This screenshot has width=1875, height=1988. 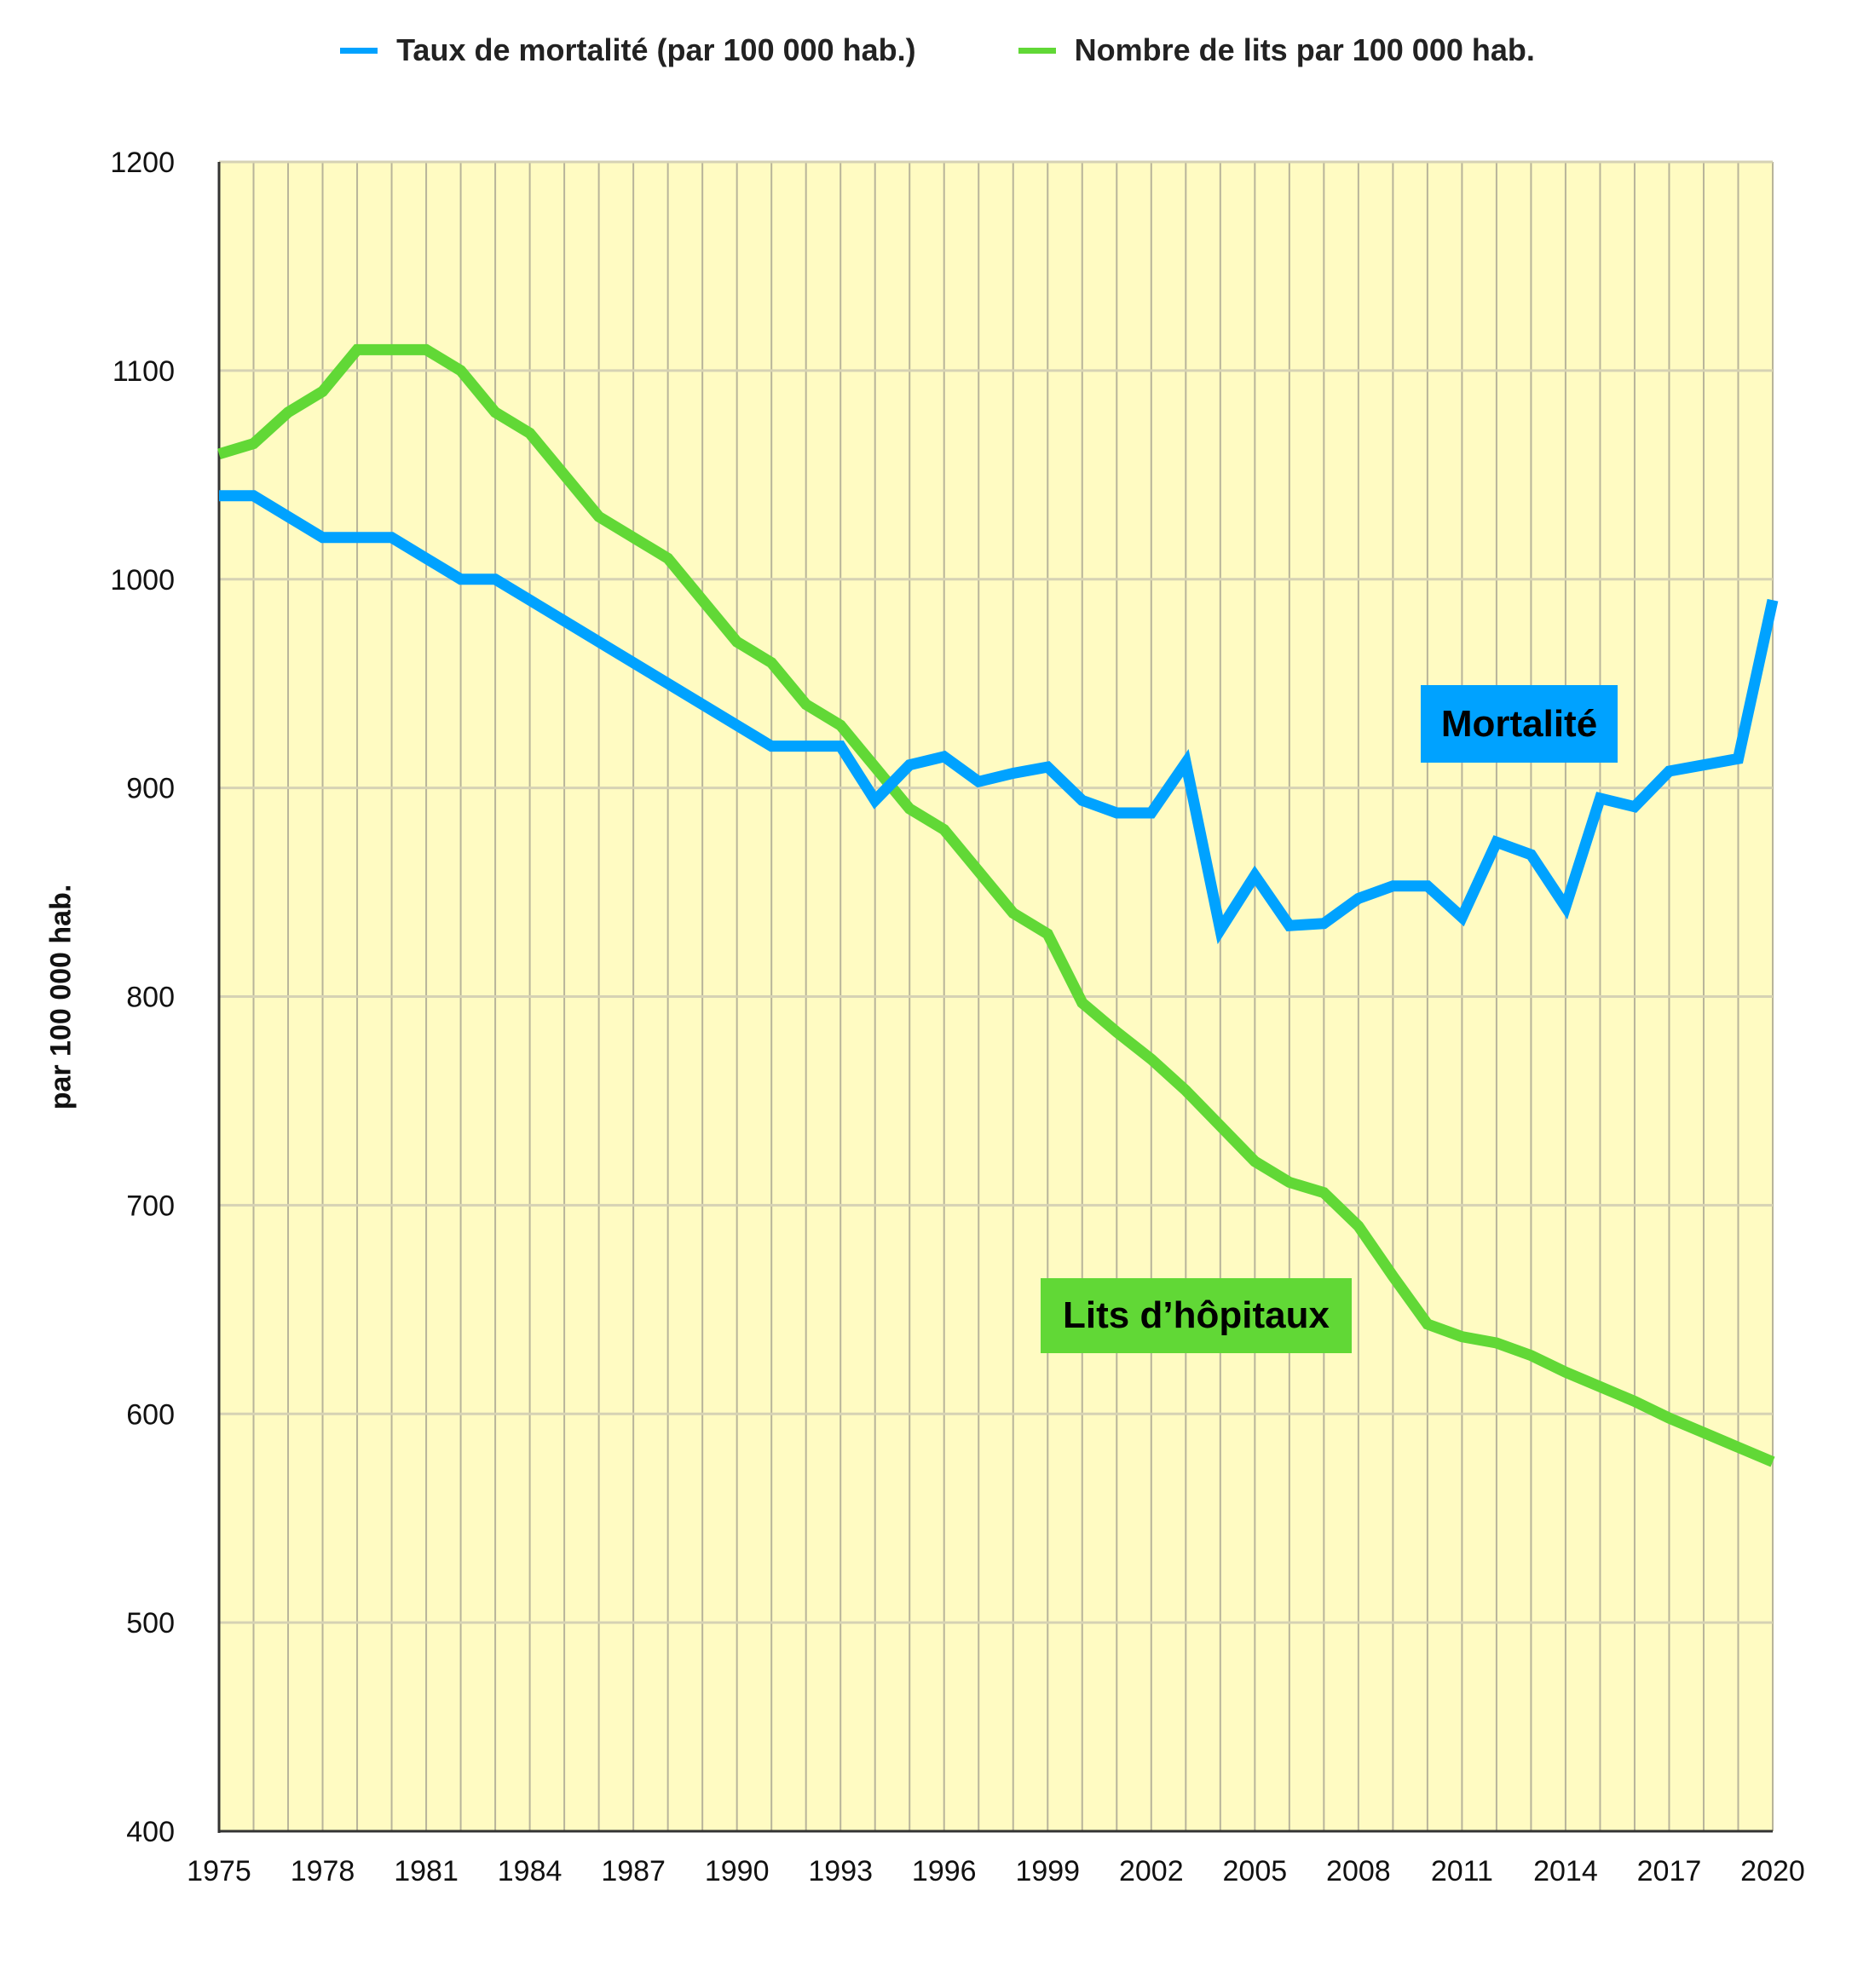 What do you see at coordinates (150, 789) in the screenshot?
I see `y-tick-label: 900` at bounding box center [150, 789].